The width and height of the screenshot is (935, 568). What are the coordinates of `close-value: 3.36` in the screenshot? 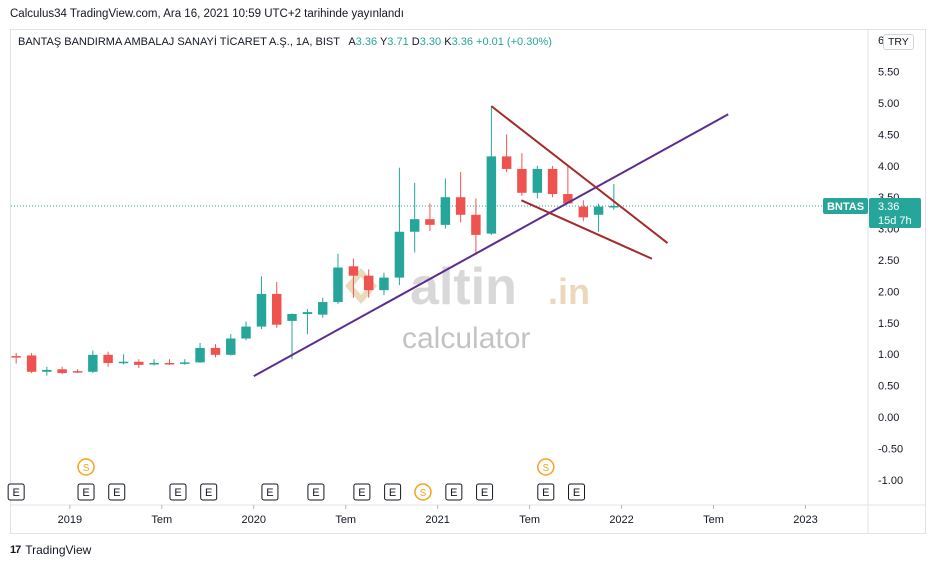 It's located at (462, 42).